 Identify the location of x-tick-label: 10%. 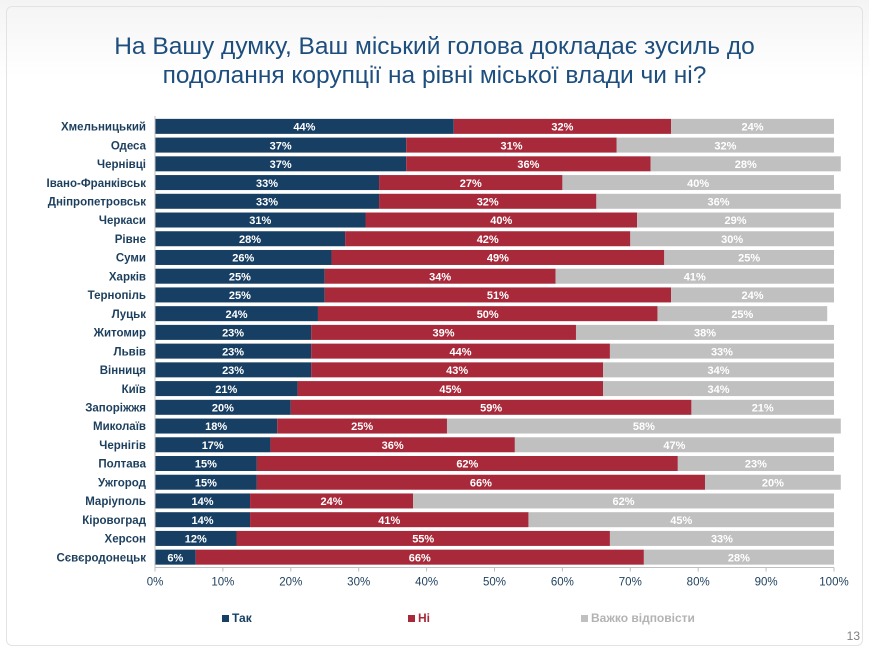
(222, 583).